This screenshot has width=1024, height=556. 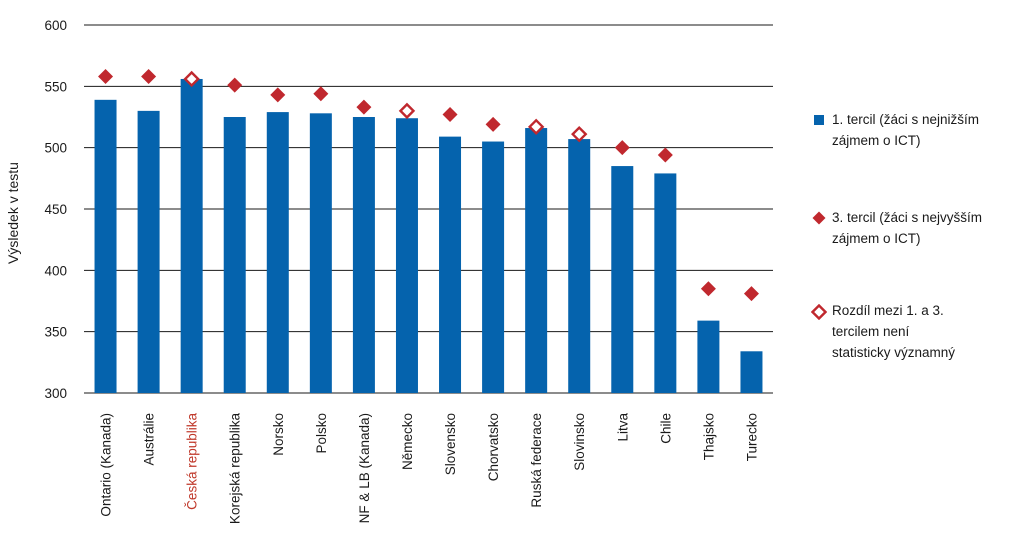 What do you see at coordinates (321, 433) in the screenshot?
I see `x-tick-label: Polsko` at bounding box center [321, 433].